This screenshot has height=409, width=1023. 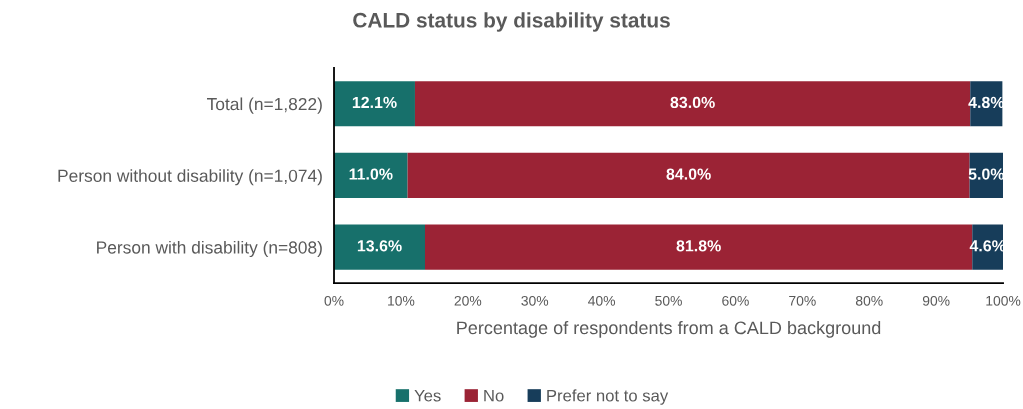 I want to click on data-label: 81.8%, so click(x=698, y=246).